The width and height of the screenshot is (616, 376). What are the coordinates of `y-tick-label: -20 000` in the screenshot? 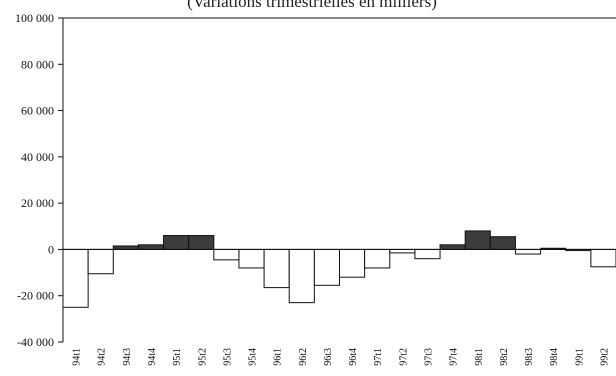 It's located at (35, 296).